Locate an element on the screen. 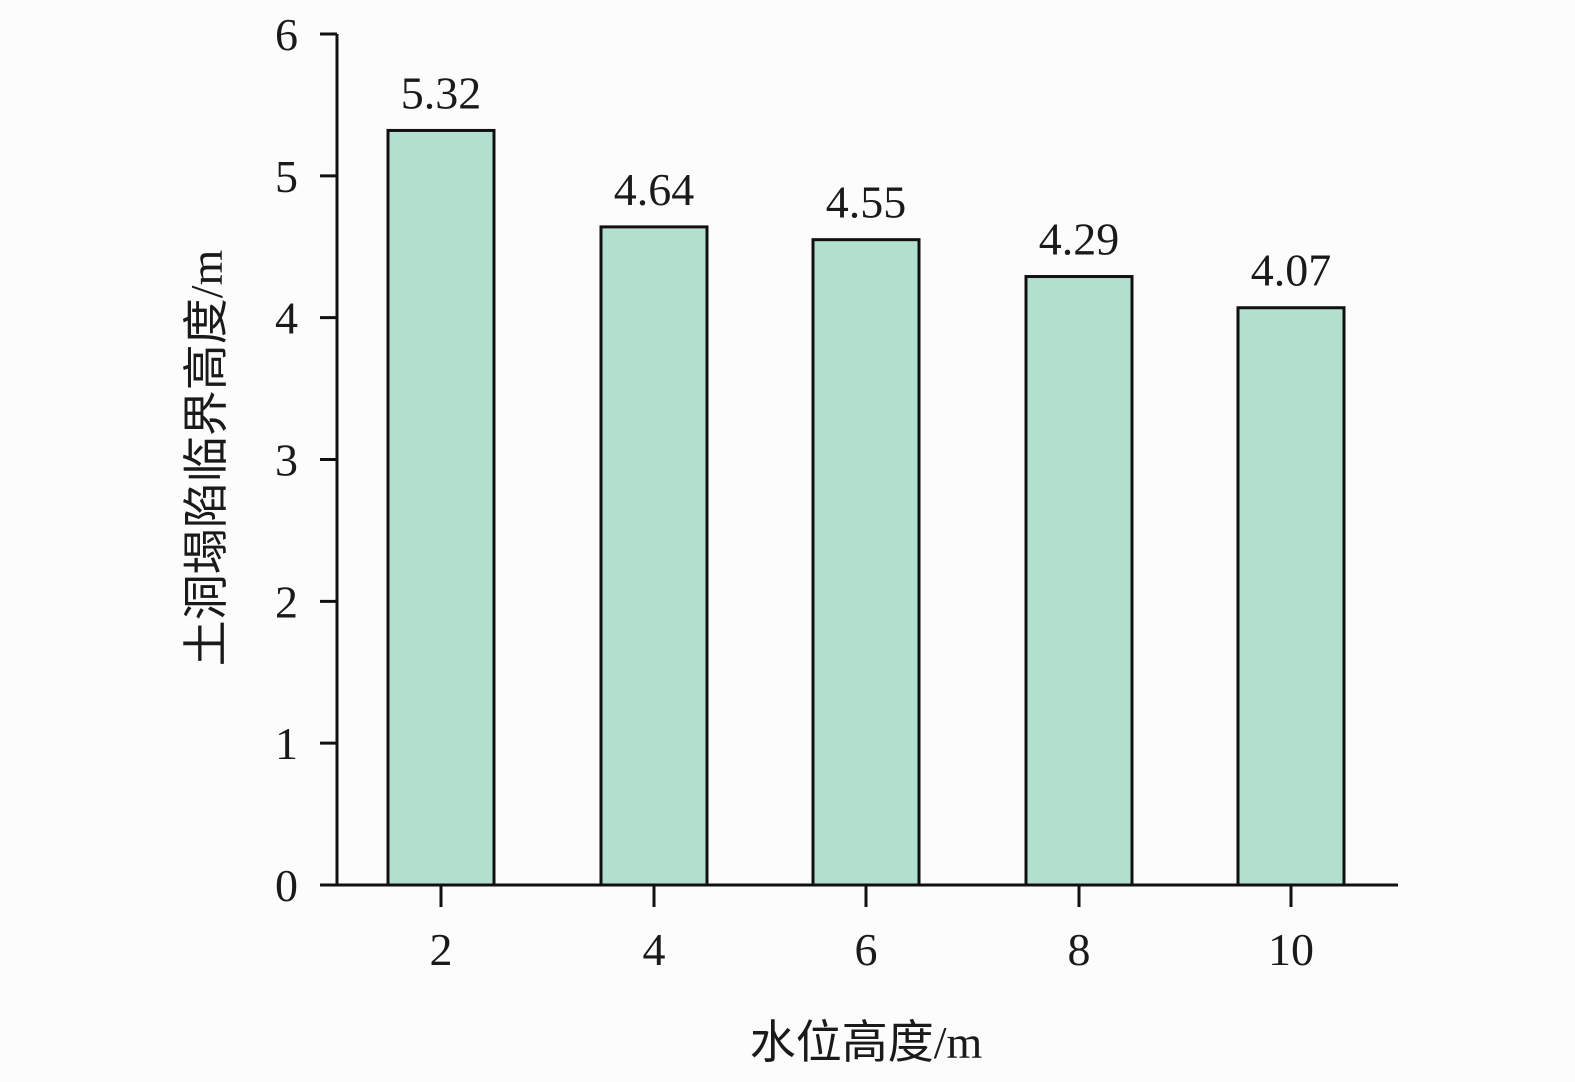  y-tick-label: 5 is located at coordinates (286, 176).